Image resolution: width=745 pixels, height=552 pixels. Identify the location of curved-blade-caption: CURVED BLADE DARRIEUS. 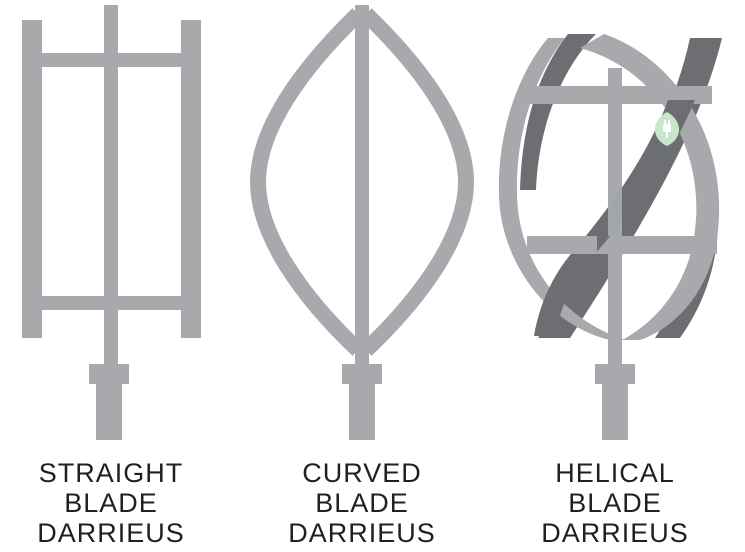
(362, 503).